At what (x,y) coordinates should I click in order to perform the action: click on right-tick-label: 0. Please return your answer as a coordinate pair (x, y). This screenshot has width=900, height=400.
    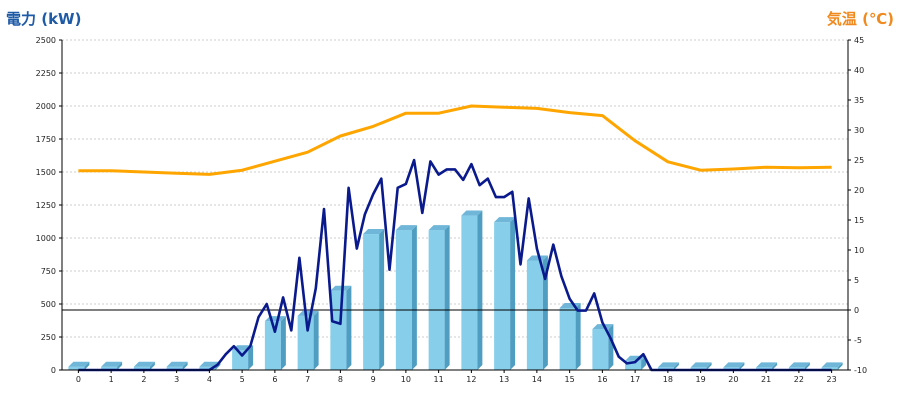
    Looking at the image, I should click on (856, 310).